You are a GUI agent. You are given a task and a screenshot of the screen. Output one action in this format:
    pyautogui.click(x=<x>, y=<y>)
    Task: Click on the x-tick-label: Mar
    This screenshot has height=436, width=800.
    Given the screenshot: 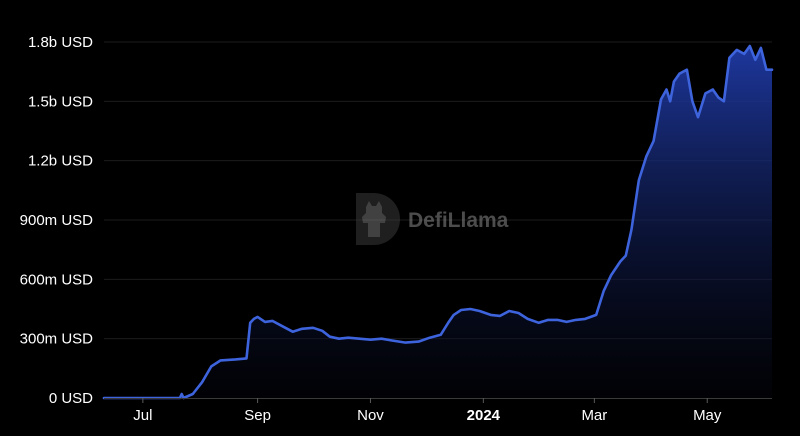 What is the action you would take?
    pyautogui.click(x=594, y=415)
    